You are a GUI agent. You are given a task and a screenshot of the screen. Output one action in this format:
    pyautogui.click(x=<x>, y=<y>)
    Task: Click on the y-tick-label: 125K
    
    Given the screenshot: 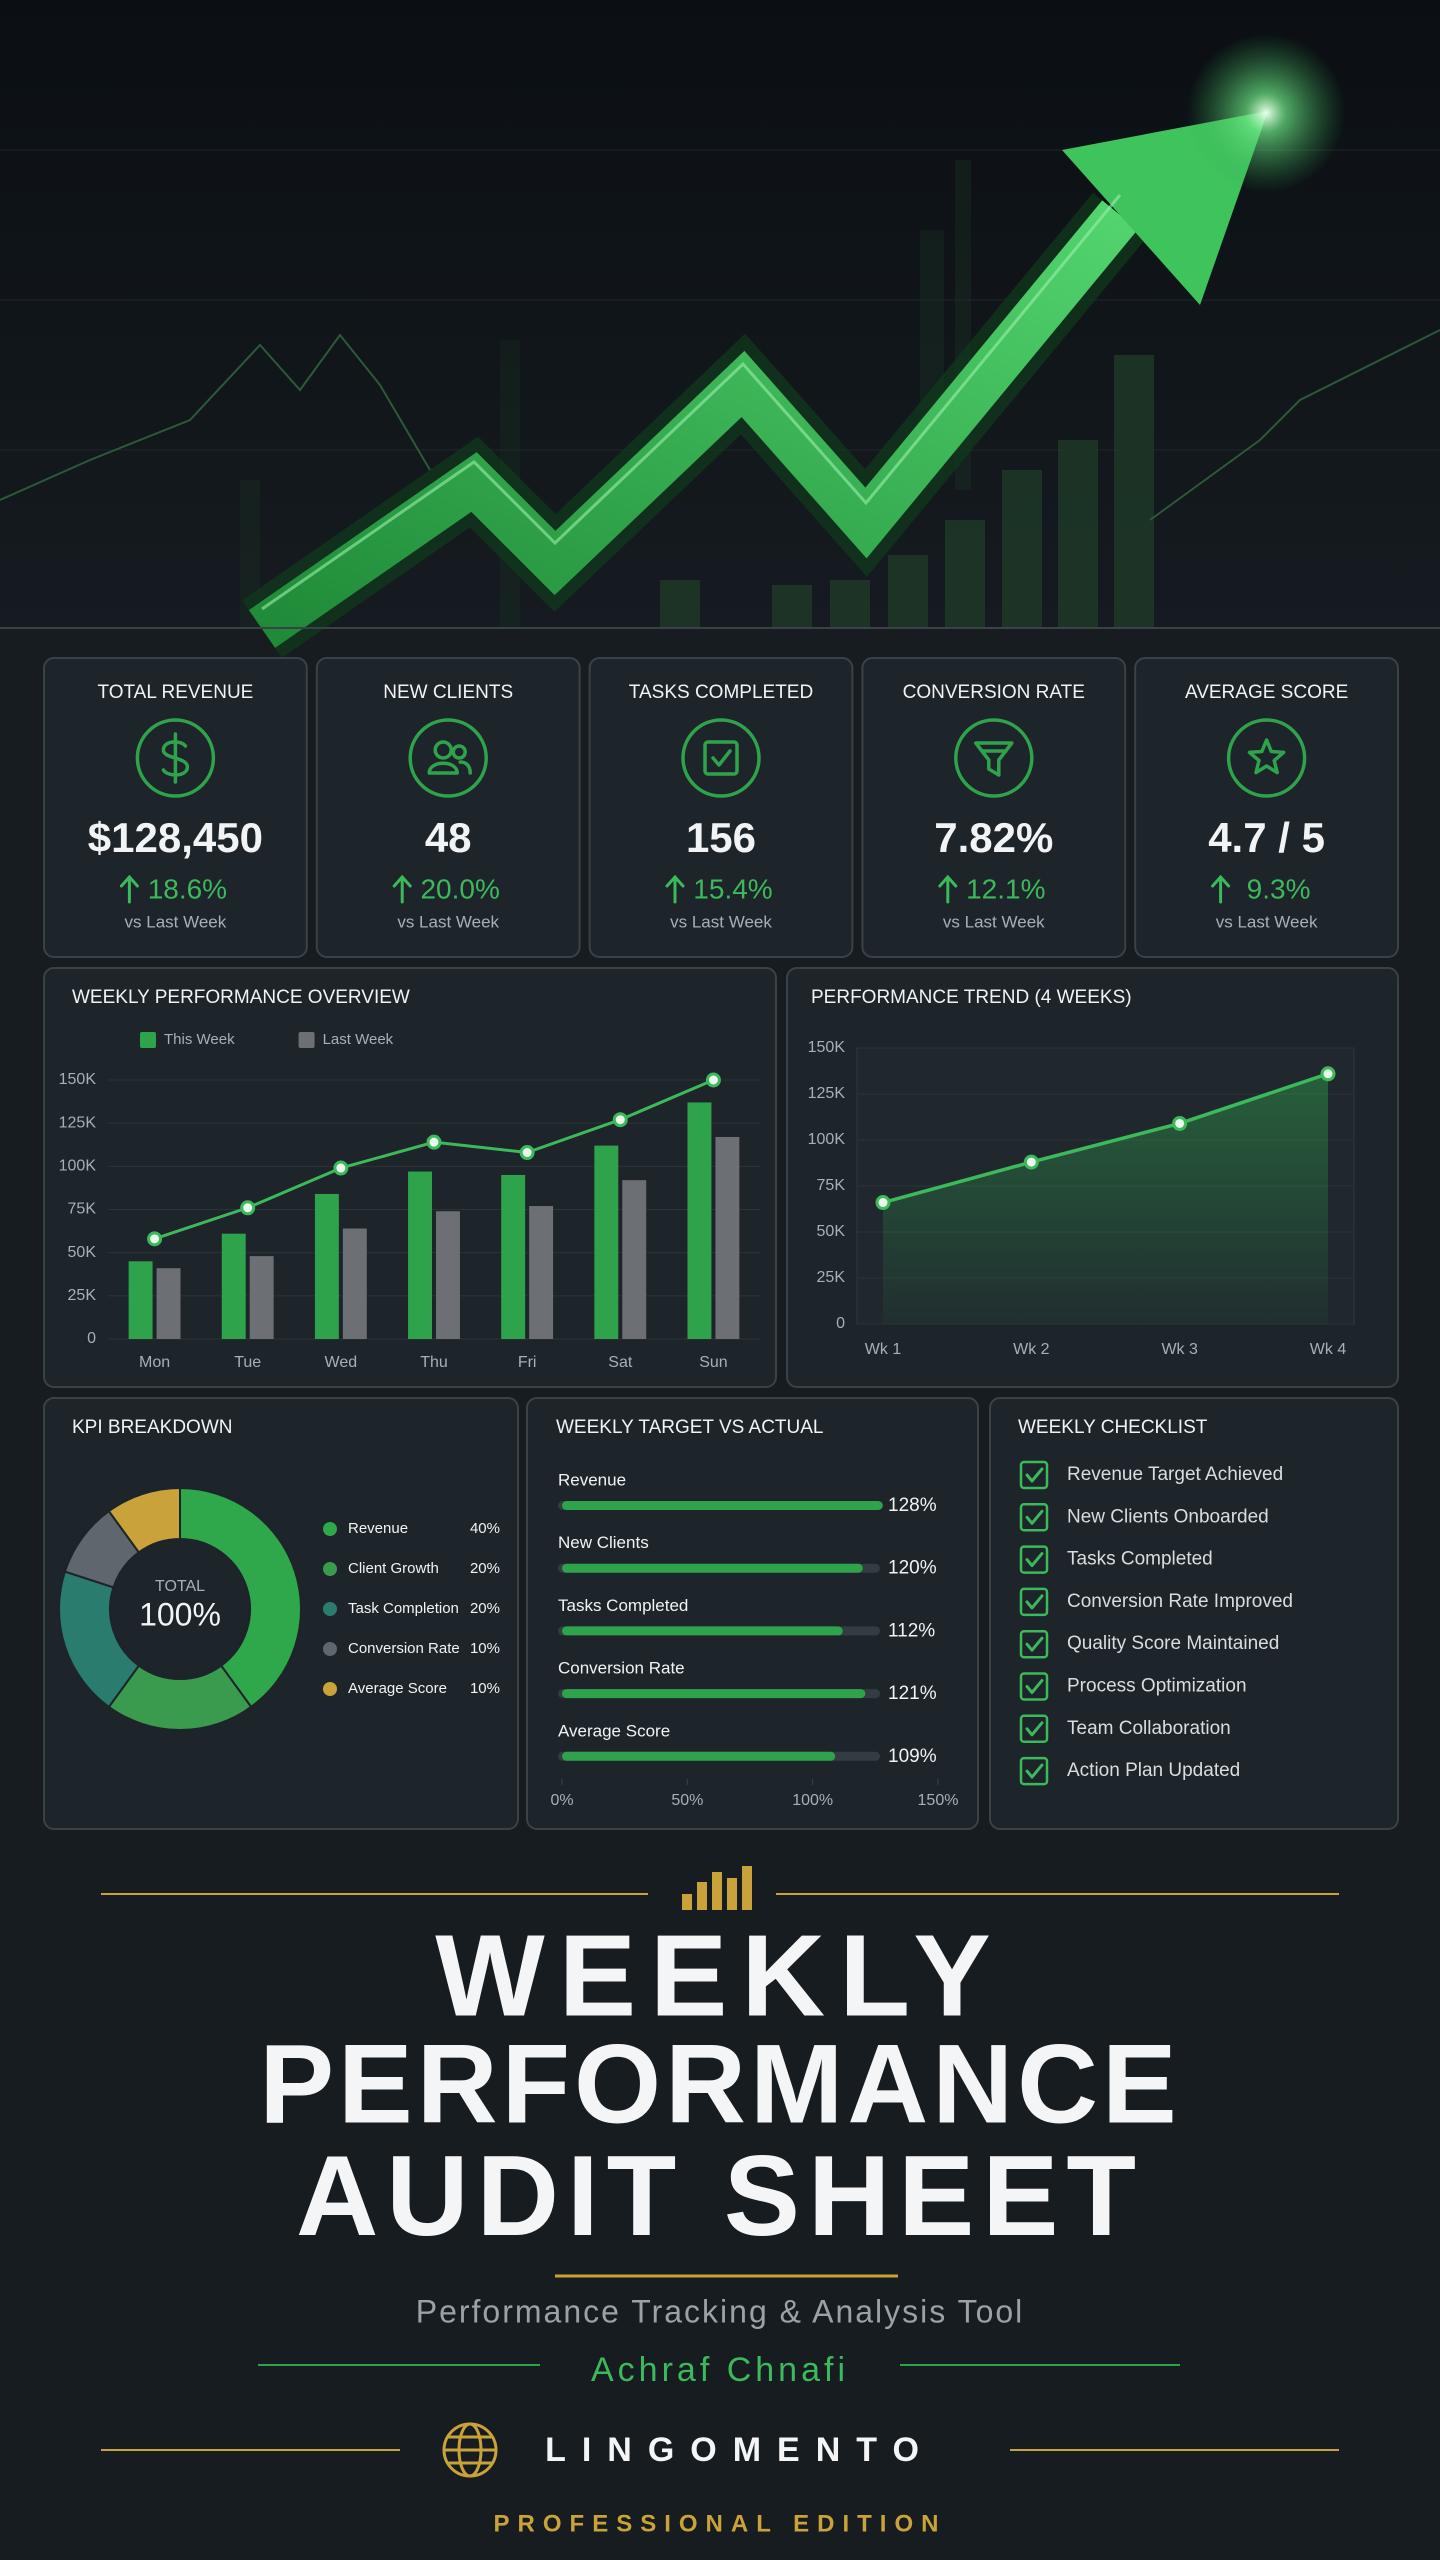 What is the action you would take?
    pyautogui.click(x=827, y=1093)
    